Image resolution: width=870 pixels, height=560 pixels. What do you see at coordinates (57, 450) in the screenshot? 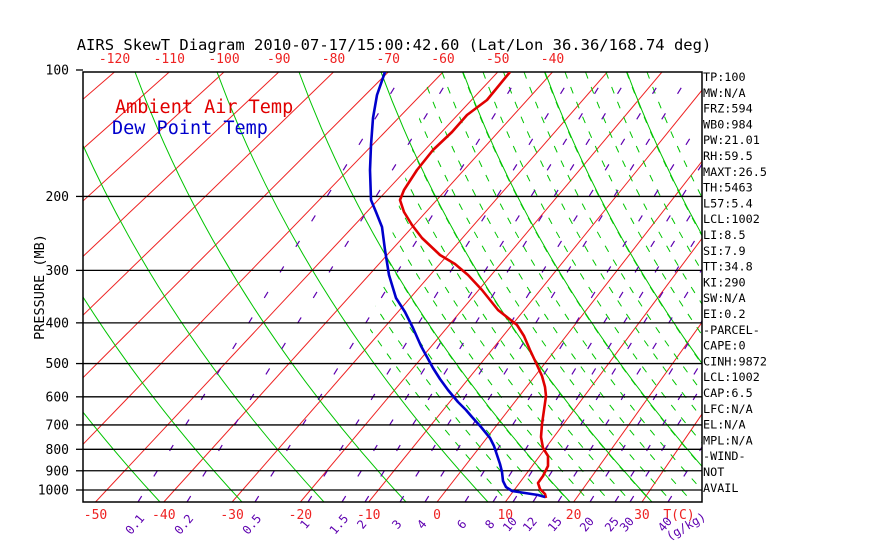
I see `pressure-tick-label: 800` at bounding box center [57, 450].